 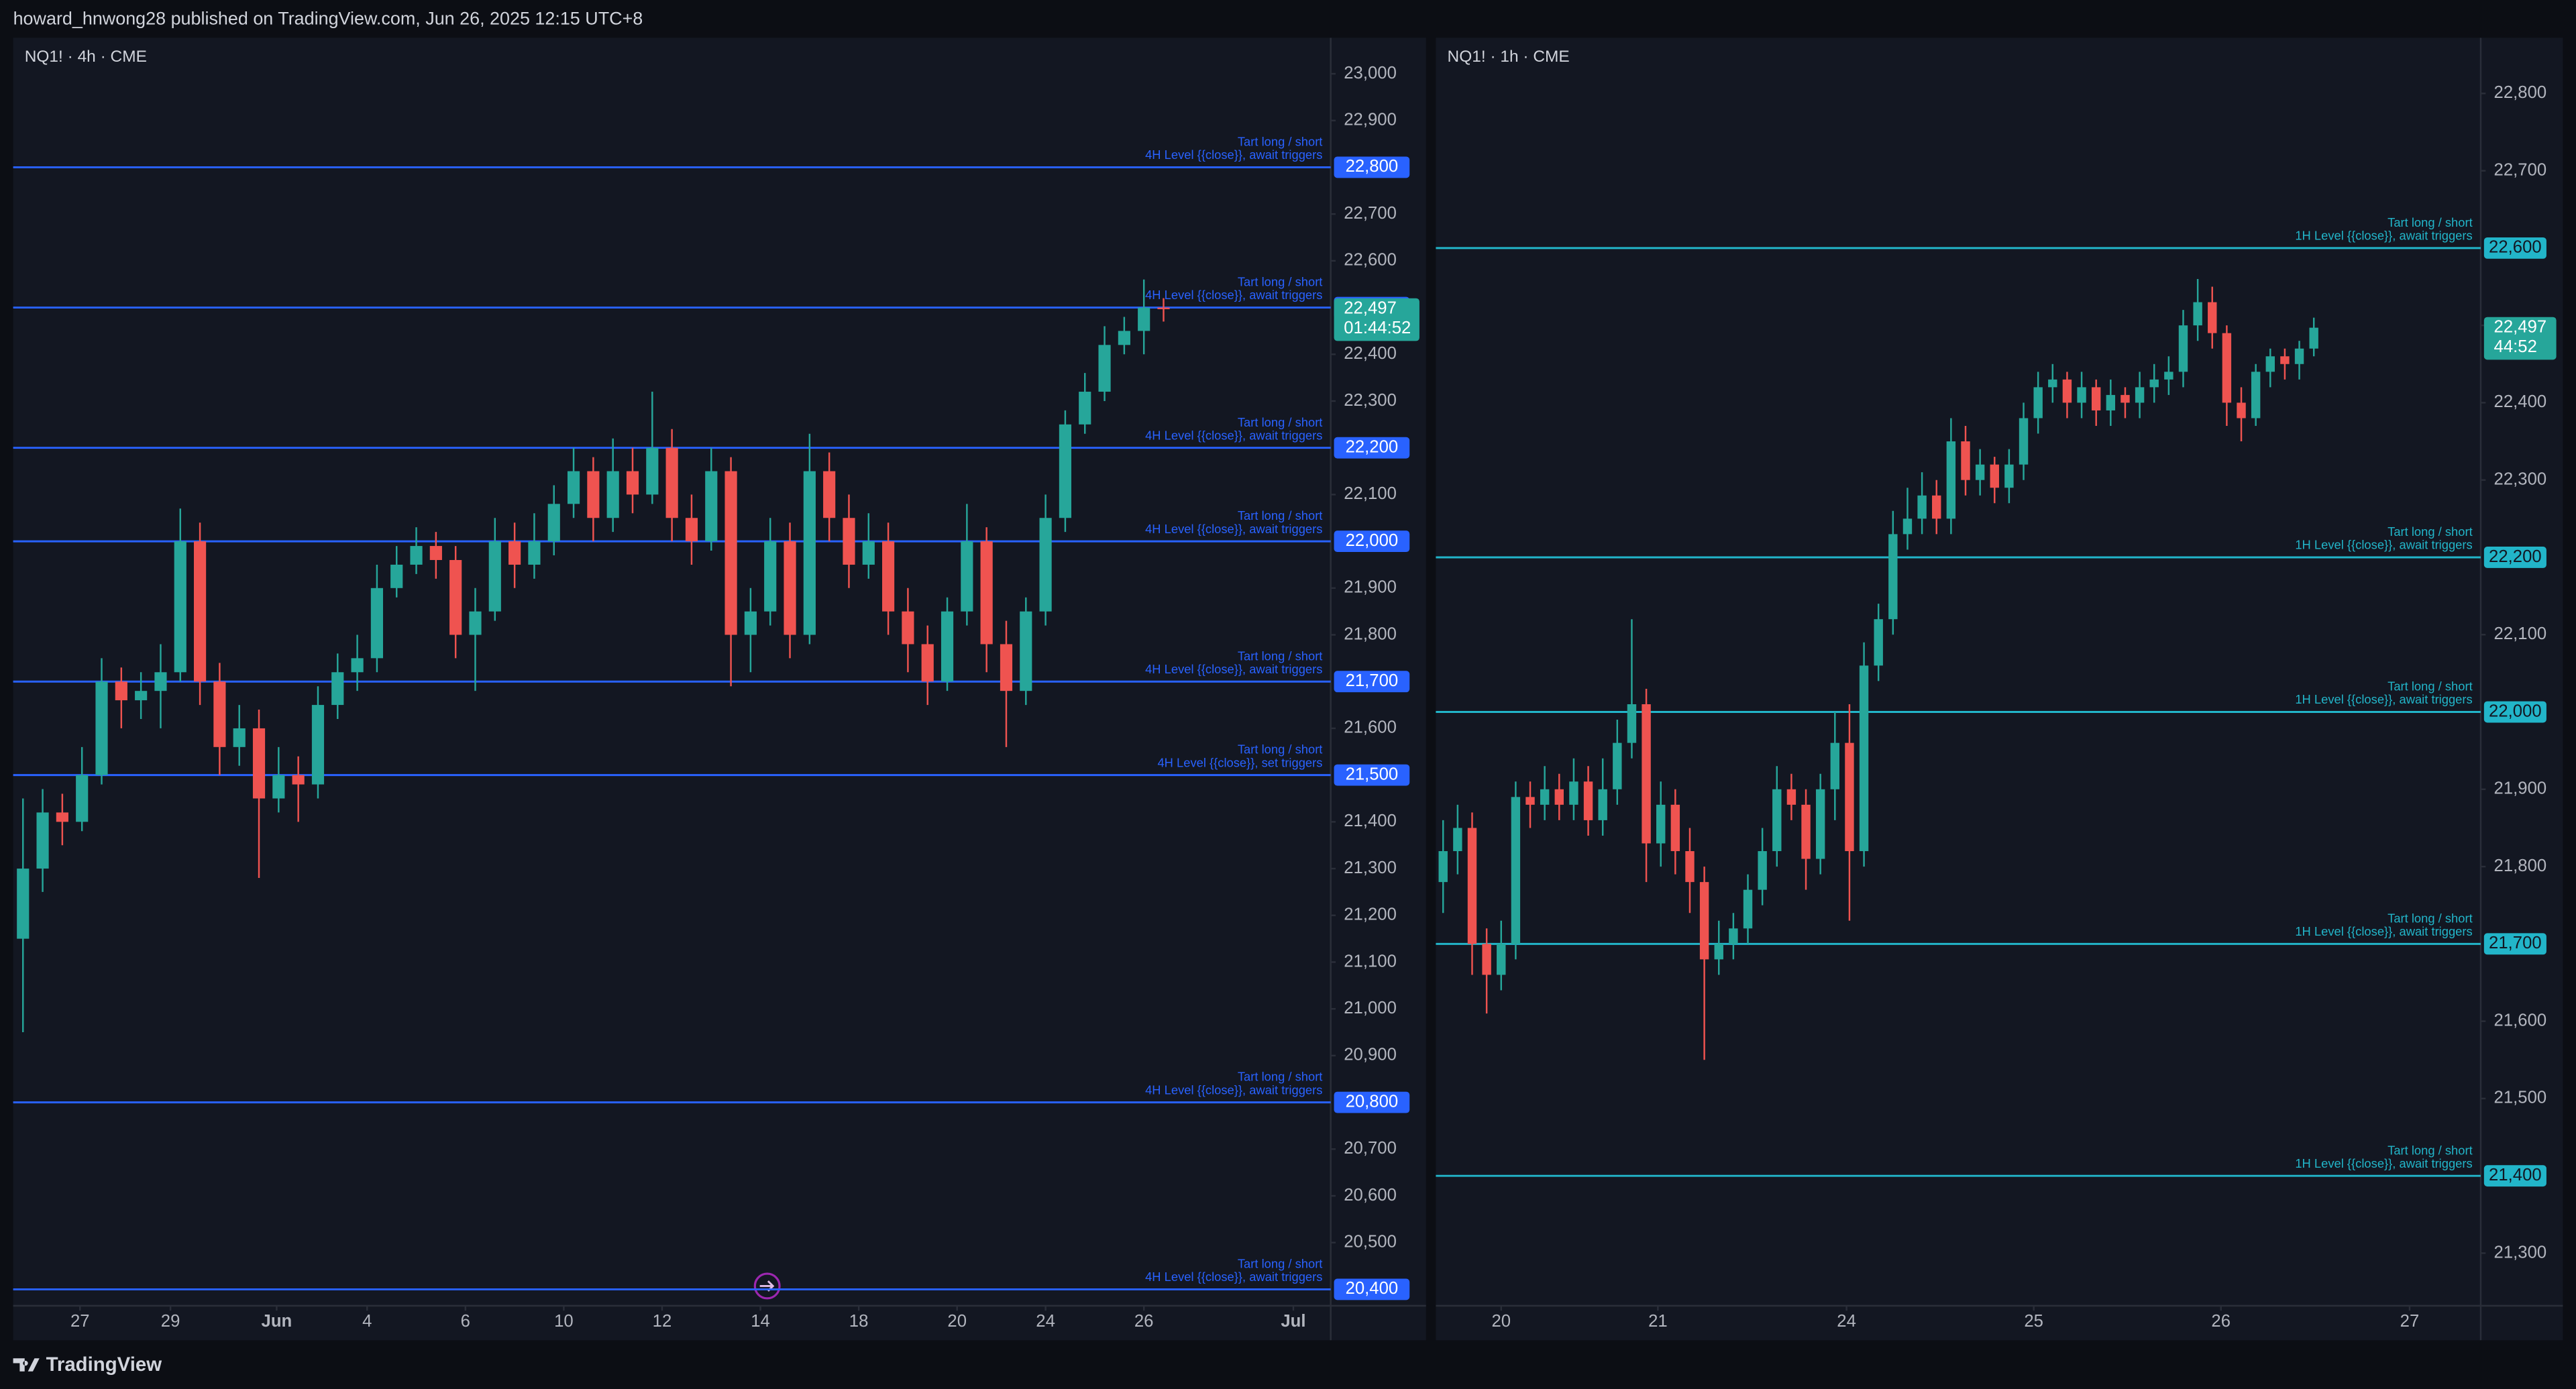 What do you see at coordinates (367, 1322) in the screenshot?
I see `x-tick-label: 4` at bounding box center [367, 1322].